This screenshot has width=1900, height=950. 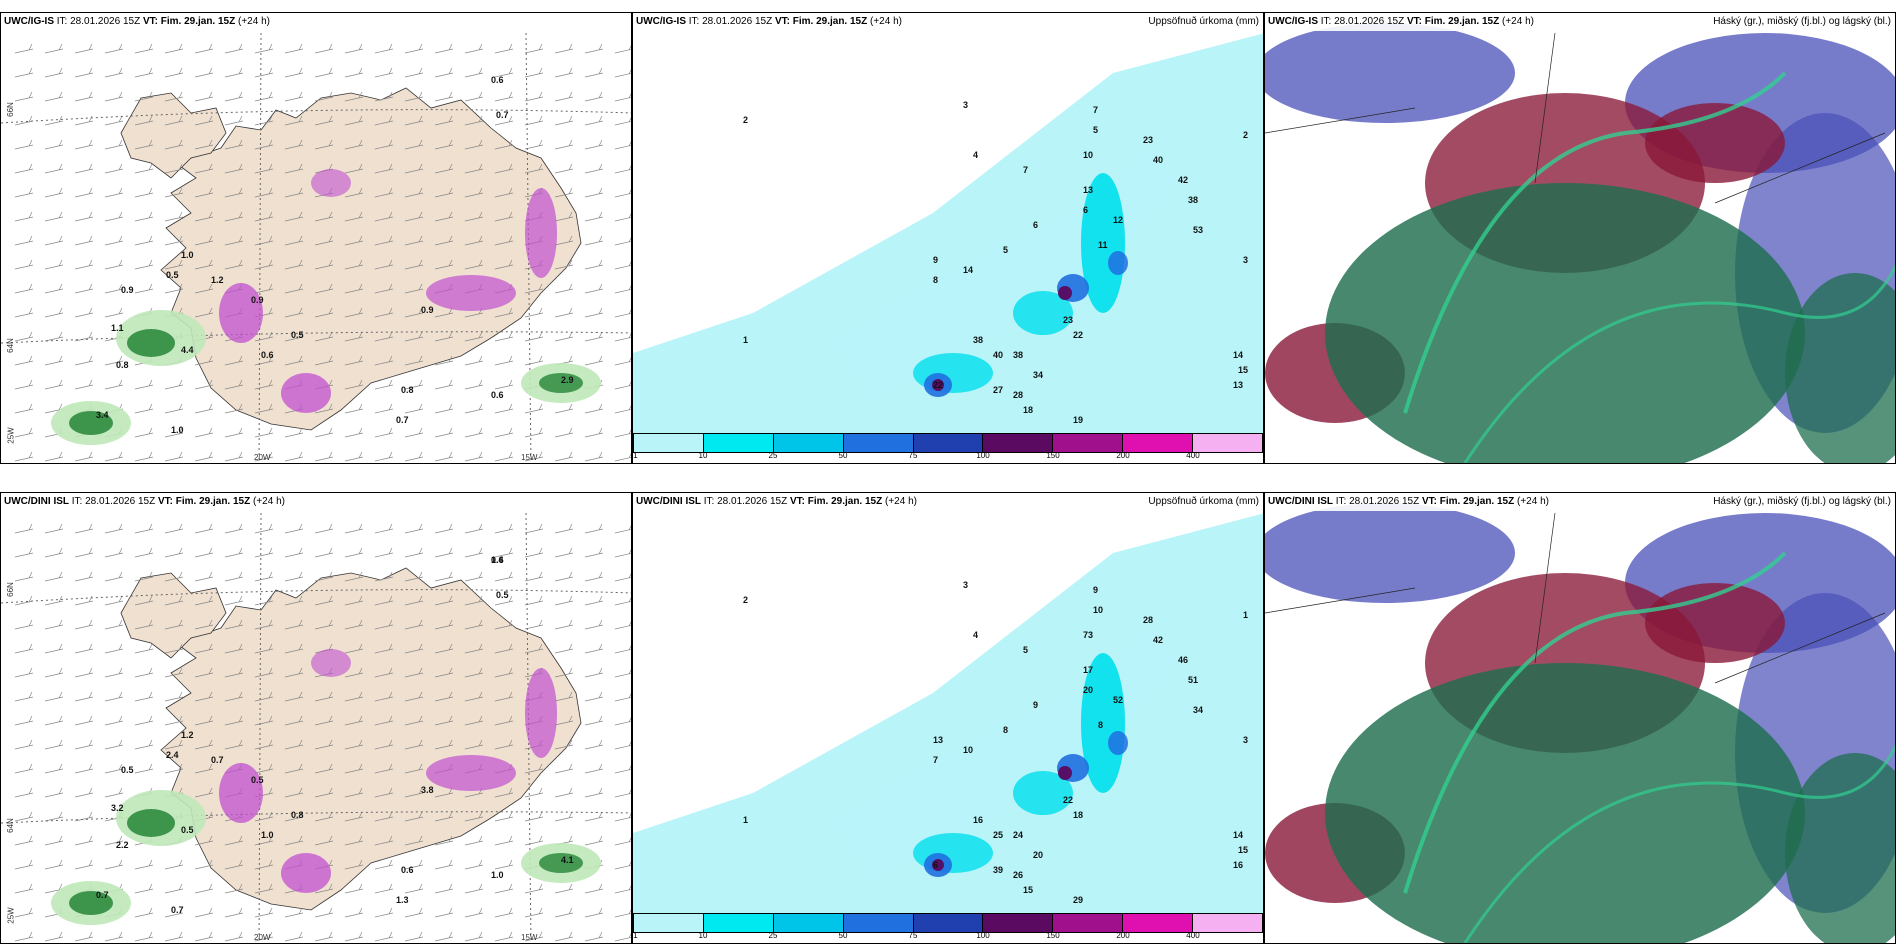 What do you see at coordinates (1203, 21) in the screenshot?
I see `panel-field-title: Uppsöfnuð úrkoma (mm)` at bounding box center [1203, 21].